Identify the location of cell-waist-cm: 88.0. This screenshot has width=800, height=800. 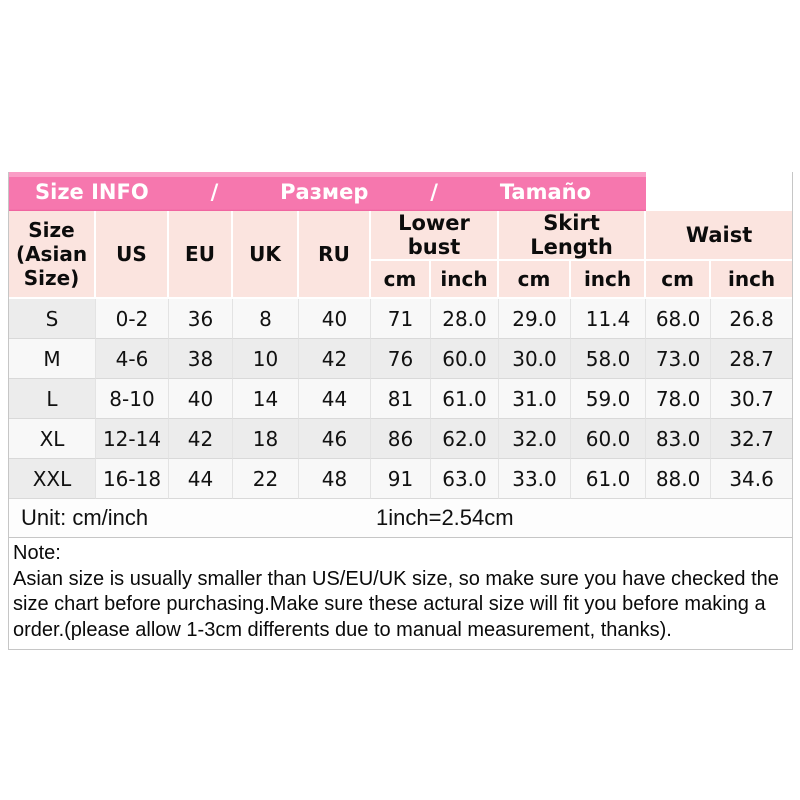
(679, 479).